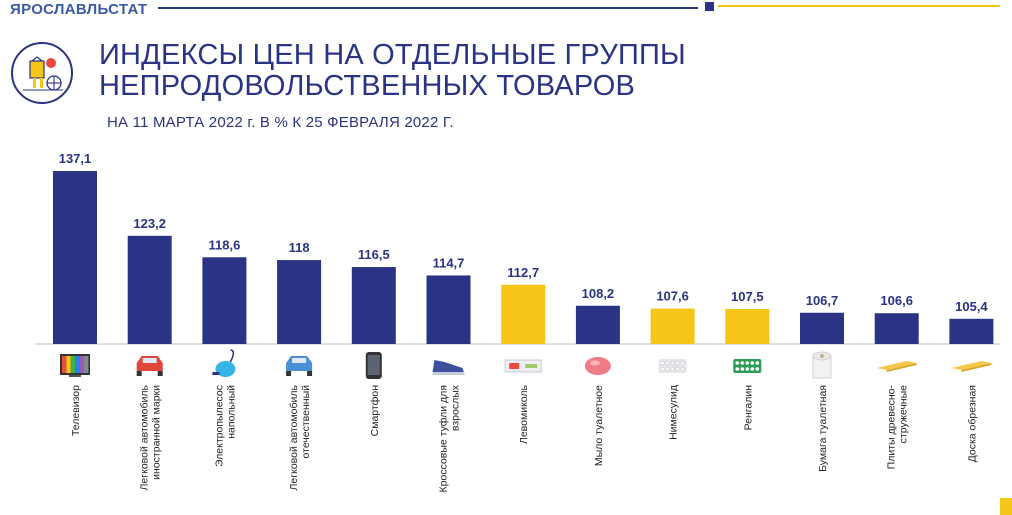 This screenshot has height=515, width=1012. I want to click on bar-group: 118 Легковой автомобильотечественный, so click(299, 365).